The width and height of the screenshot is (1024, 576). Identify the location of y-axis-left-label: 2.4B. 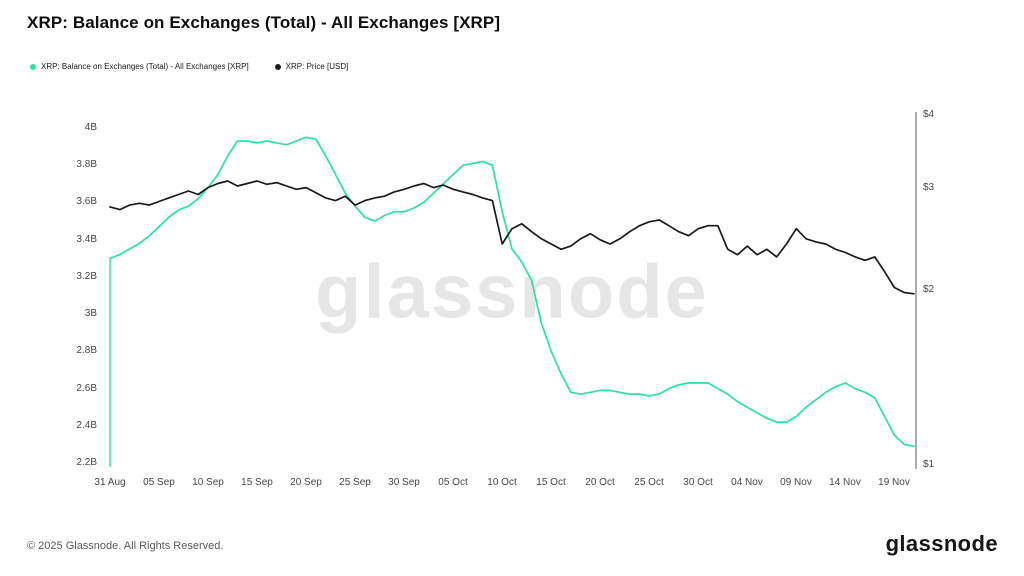
(86, 425).